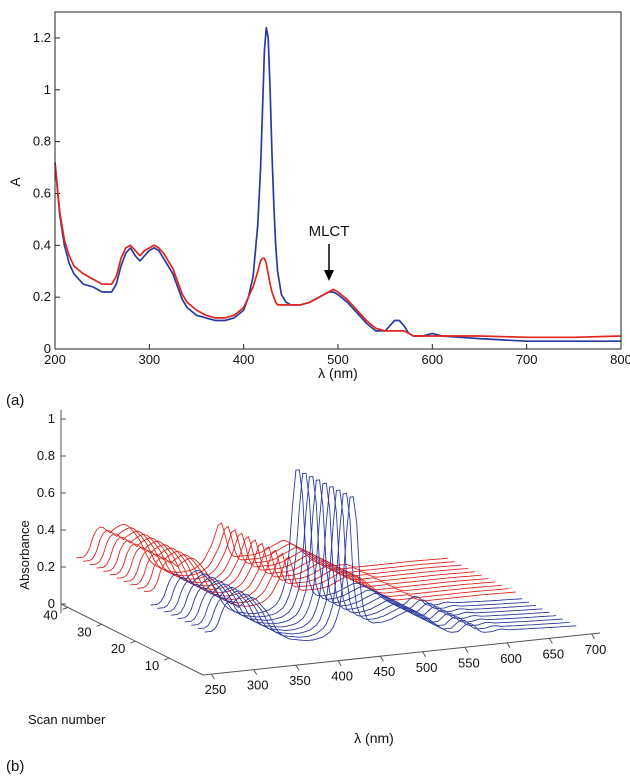 This screenshot has height=779, width=630. What do you see at coordinates (469, 662) in the screenshot?
I see `x-tick-label: 550` at bounding box center [469, 662].